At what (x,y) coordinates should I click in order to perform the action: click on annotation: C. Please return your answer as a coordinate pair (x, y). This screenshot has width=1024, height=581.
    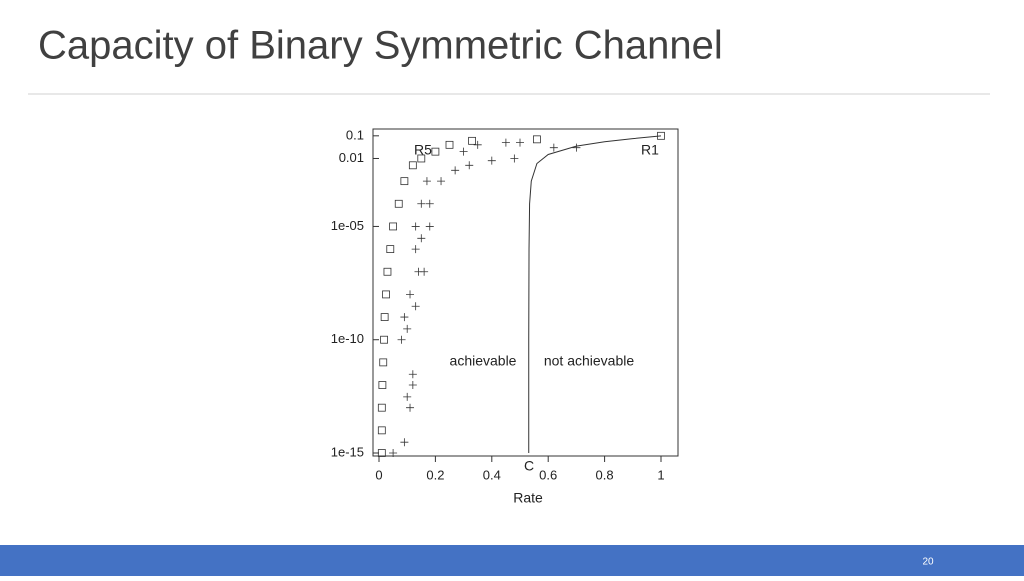
    Looking at the image, I should click on (529, 466).